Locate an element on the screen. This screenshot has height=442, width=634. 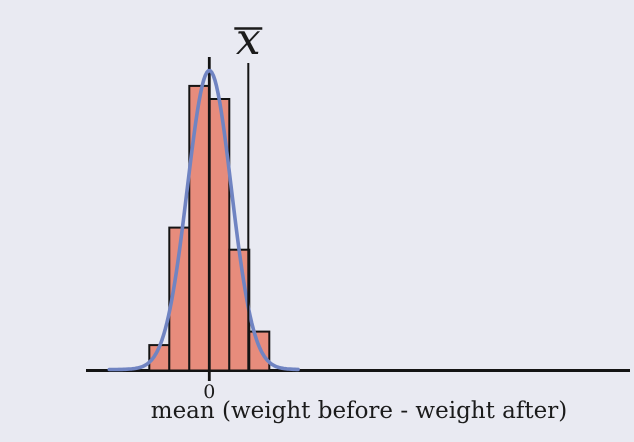
zero-tick-label: 0 is located at coordinates (209, 392).